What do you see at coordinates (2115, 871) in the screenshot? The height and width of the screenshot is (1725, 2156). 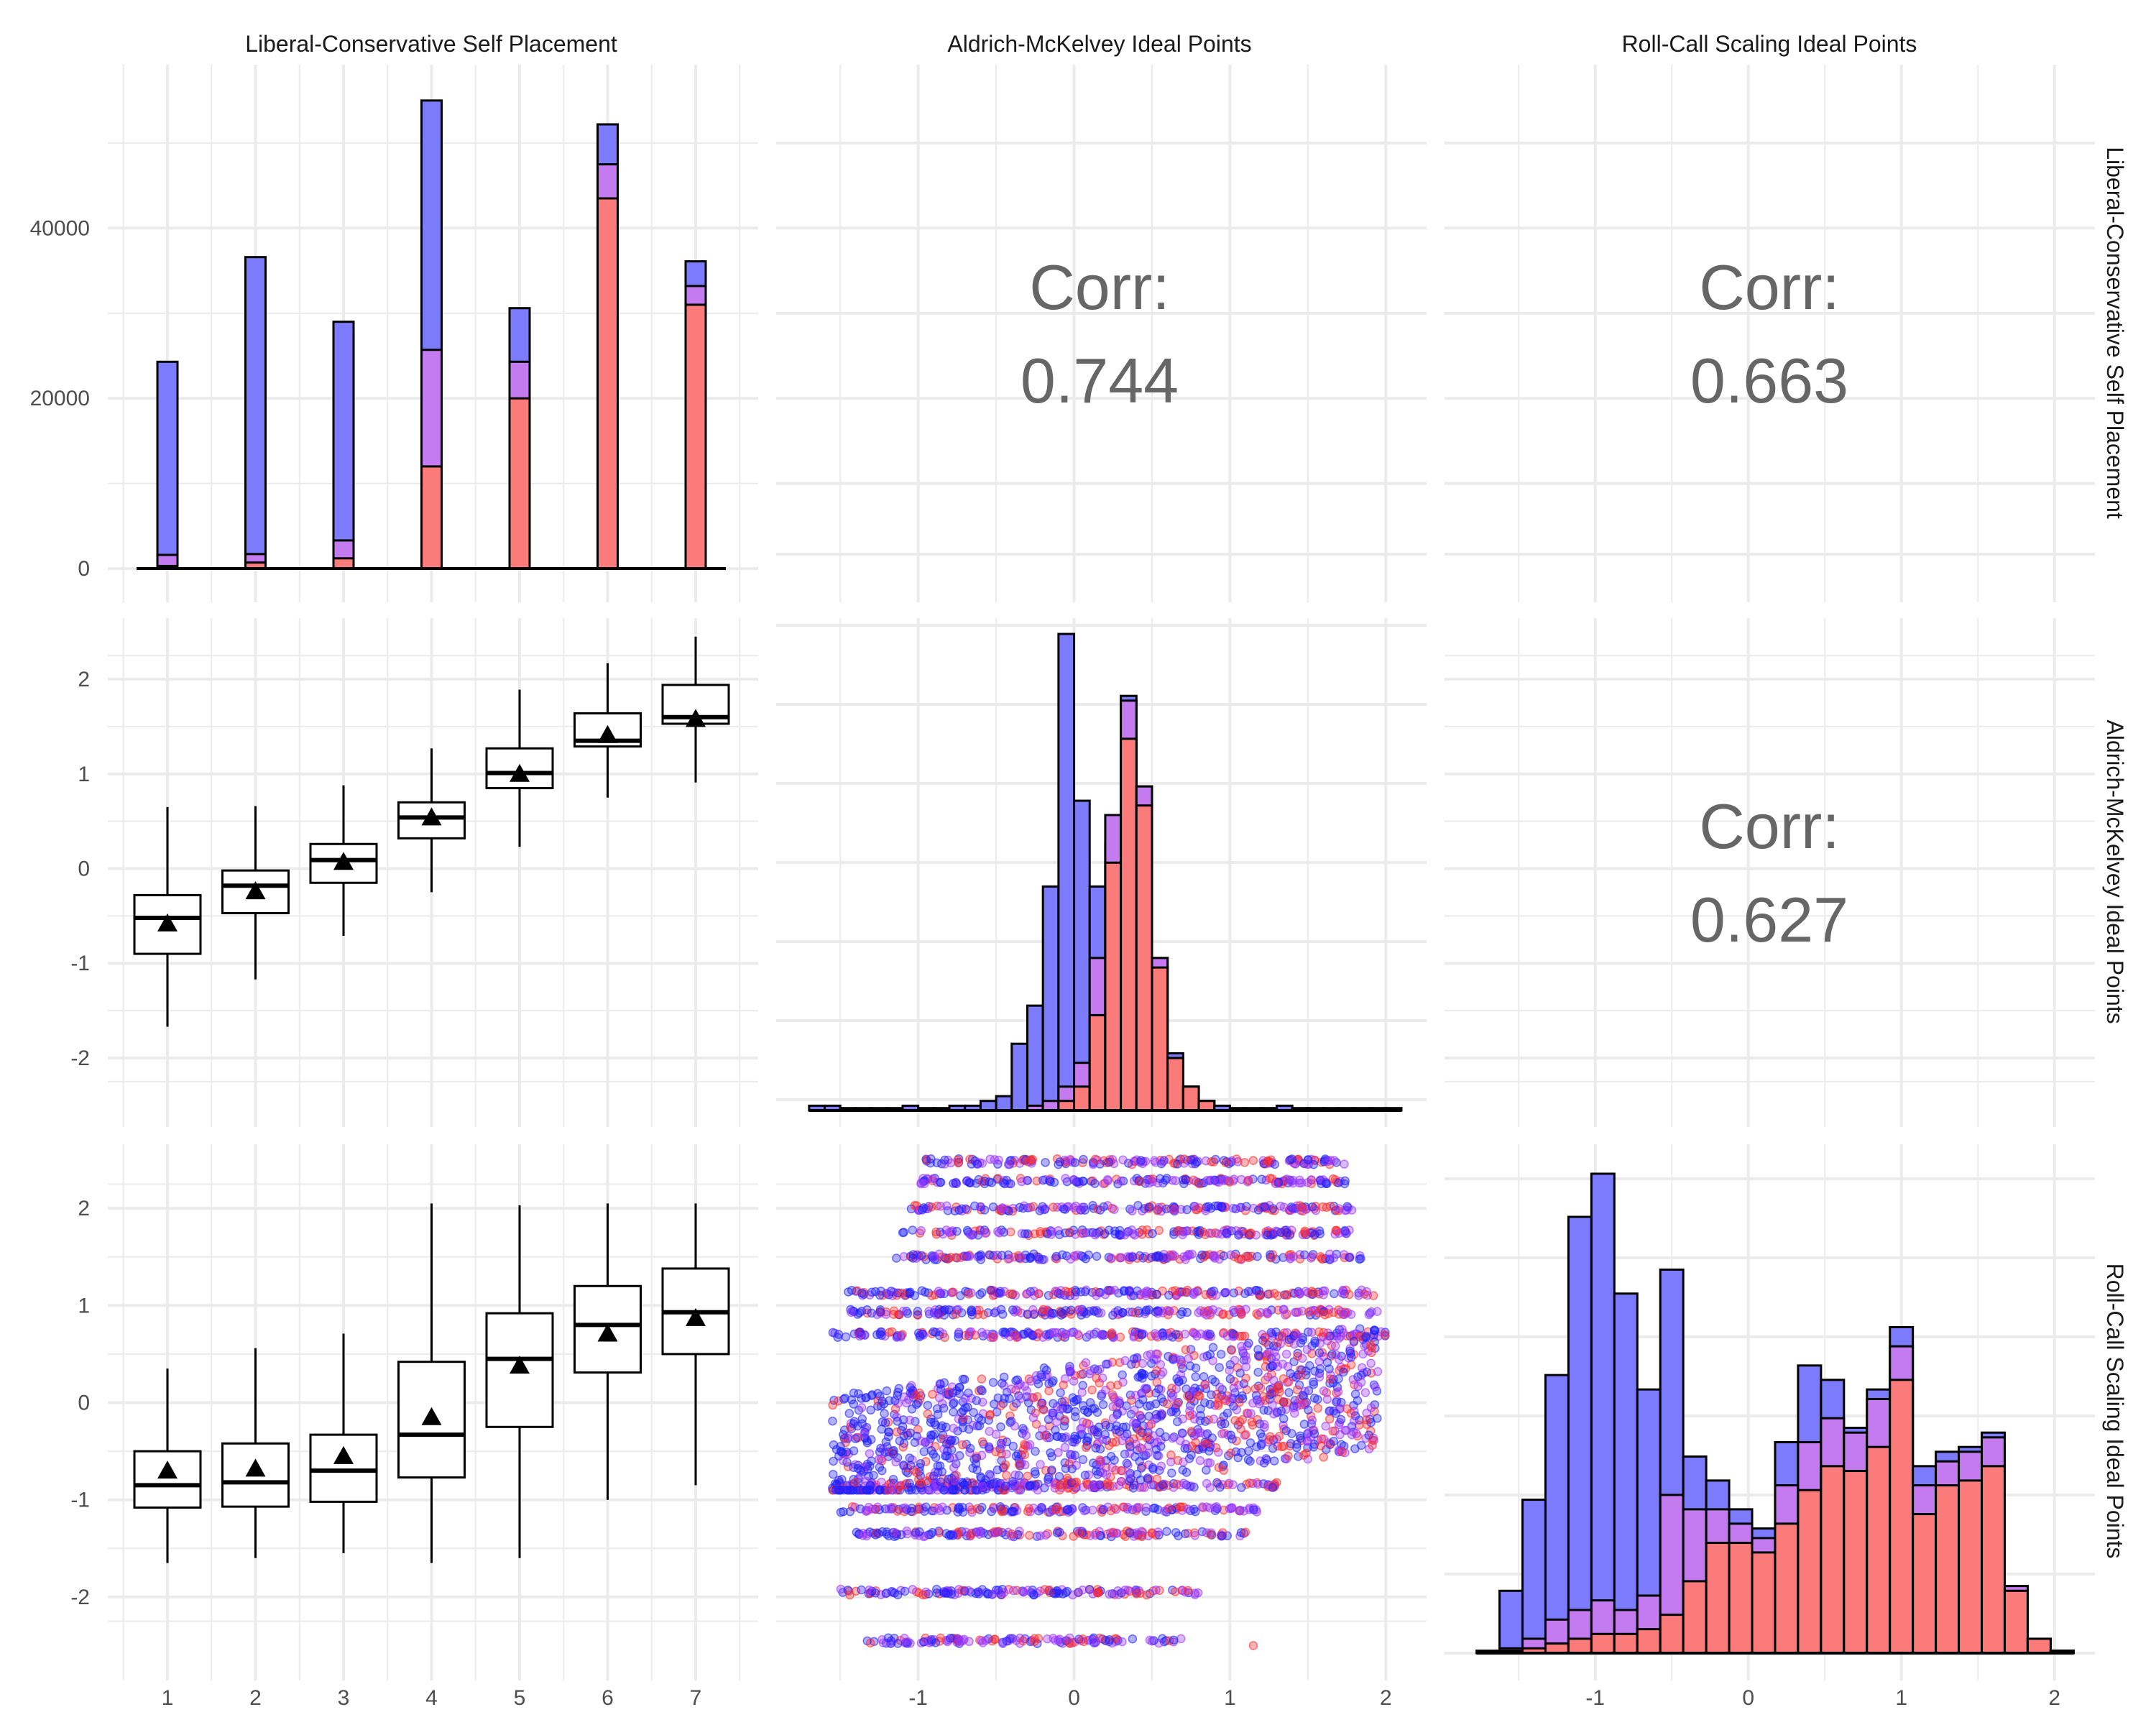 I see `strip-row-2: Aldrich-McKelvey Ideal Points` at bounding box center [2115, 871].